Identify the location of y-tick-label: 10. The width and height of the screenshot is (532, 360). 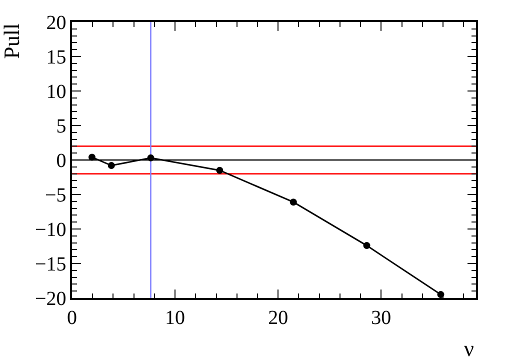
(56, 92).